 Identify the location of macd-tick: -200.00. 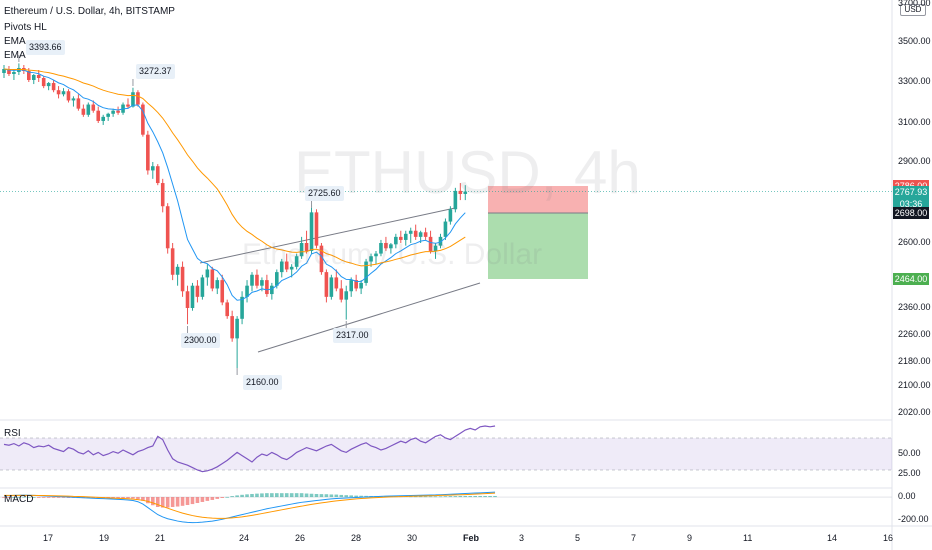
(913, 519).